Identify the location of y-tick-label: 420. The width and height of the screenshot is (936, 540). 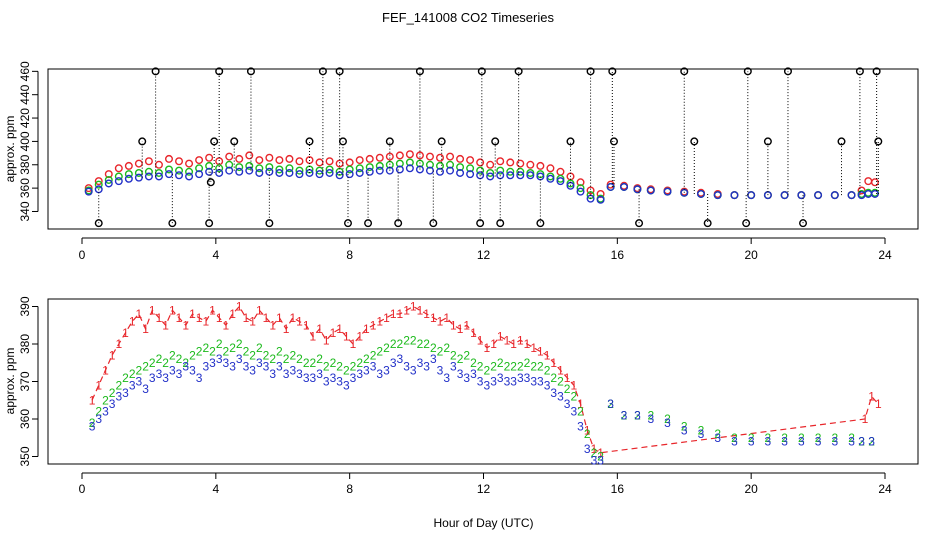
(25, 118).